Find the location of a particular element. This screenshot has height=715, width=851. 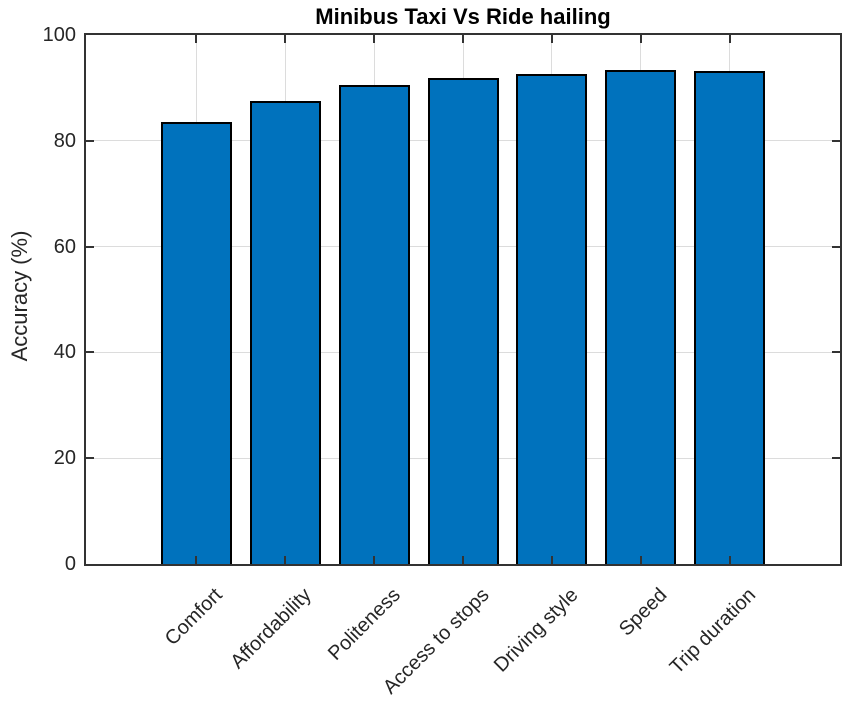

x-tick-label: Trip duration is located at coordinates (713, 631).